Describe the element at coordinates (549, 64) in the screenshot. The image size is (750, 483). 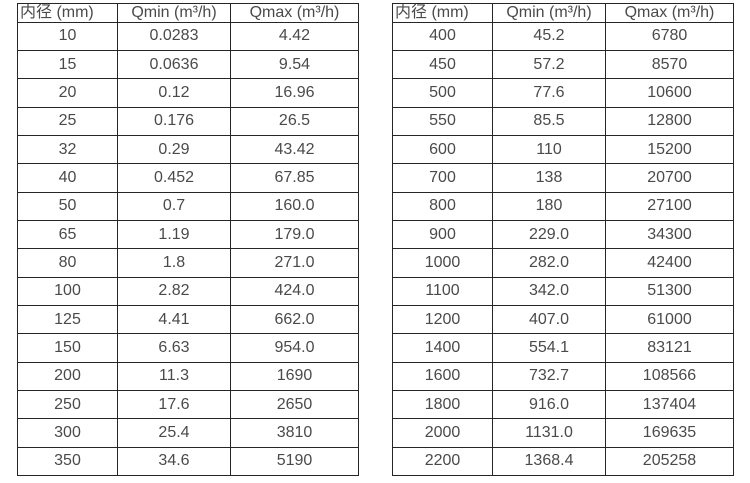
I see `table-cell: 57.2` at that location.